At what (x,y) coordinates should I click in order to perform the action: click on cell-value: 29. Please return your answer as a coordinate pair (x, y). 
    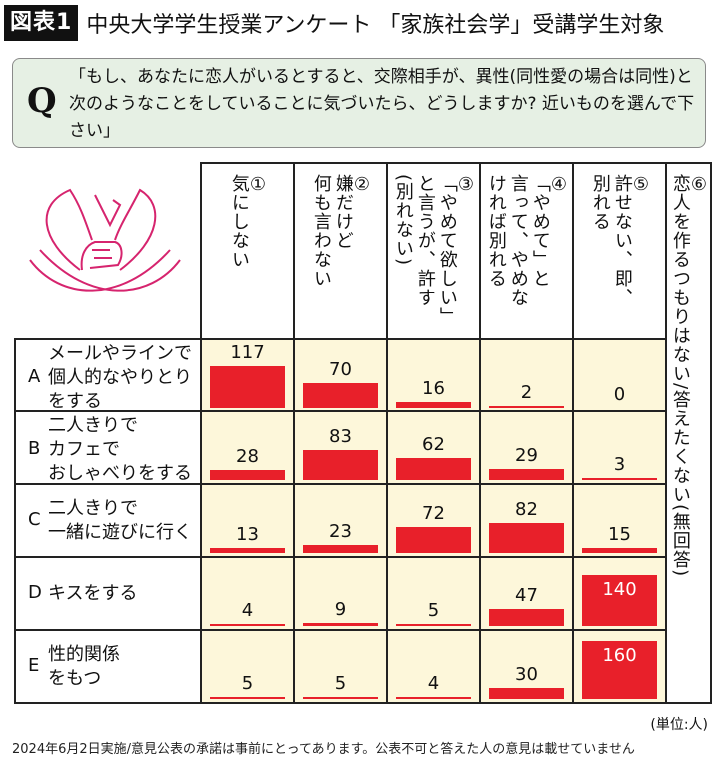
    Looking at the image, I should click on (526, 455).